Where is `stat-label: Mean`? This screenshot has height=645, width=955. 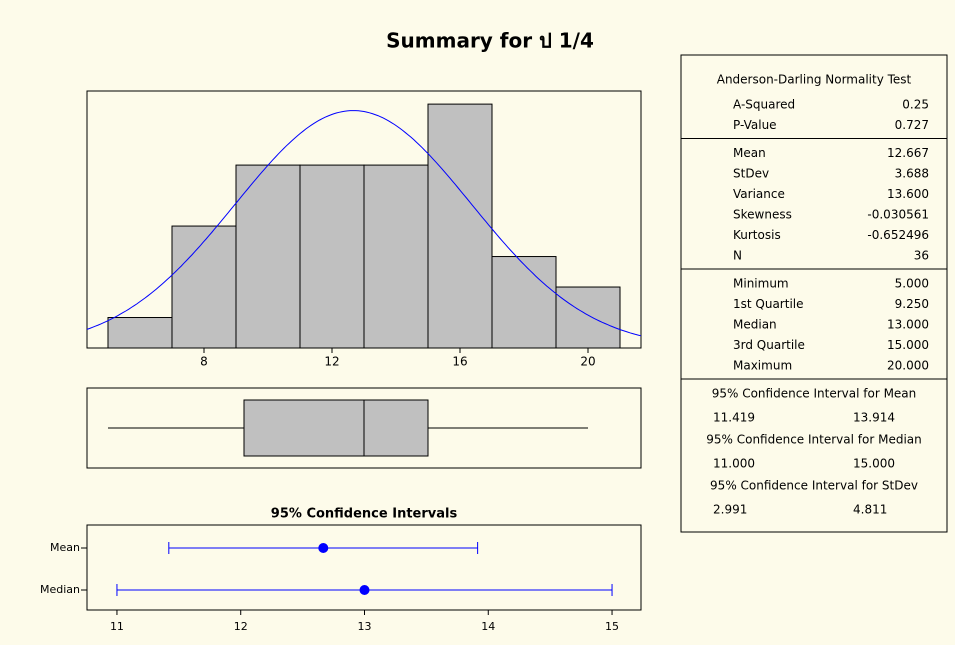 stat-label: Mean is located at coordinates (749, 153).